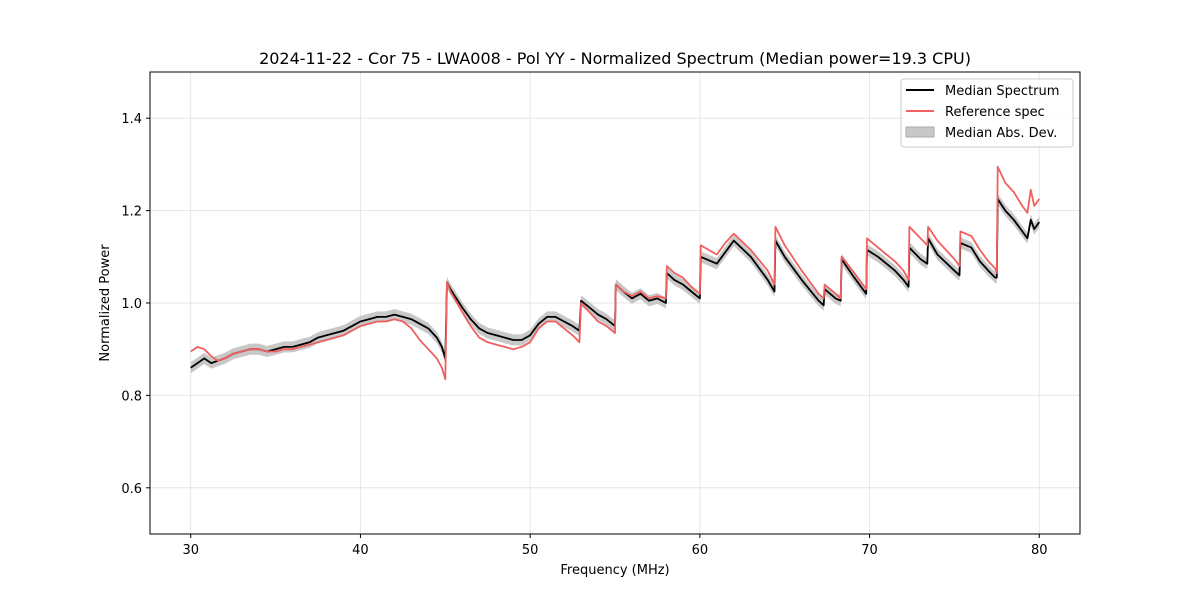 This screenshot has width=1200, height=600. Describe the element at coordinates (700, 550) in the screenshot. I see `x-tick-label: 60` at that location.